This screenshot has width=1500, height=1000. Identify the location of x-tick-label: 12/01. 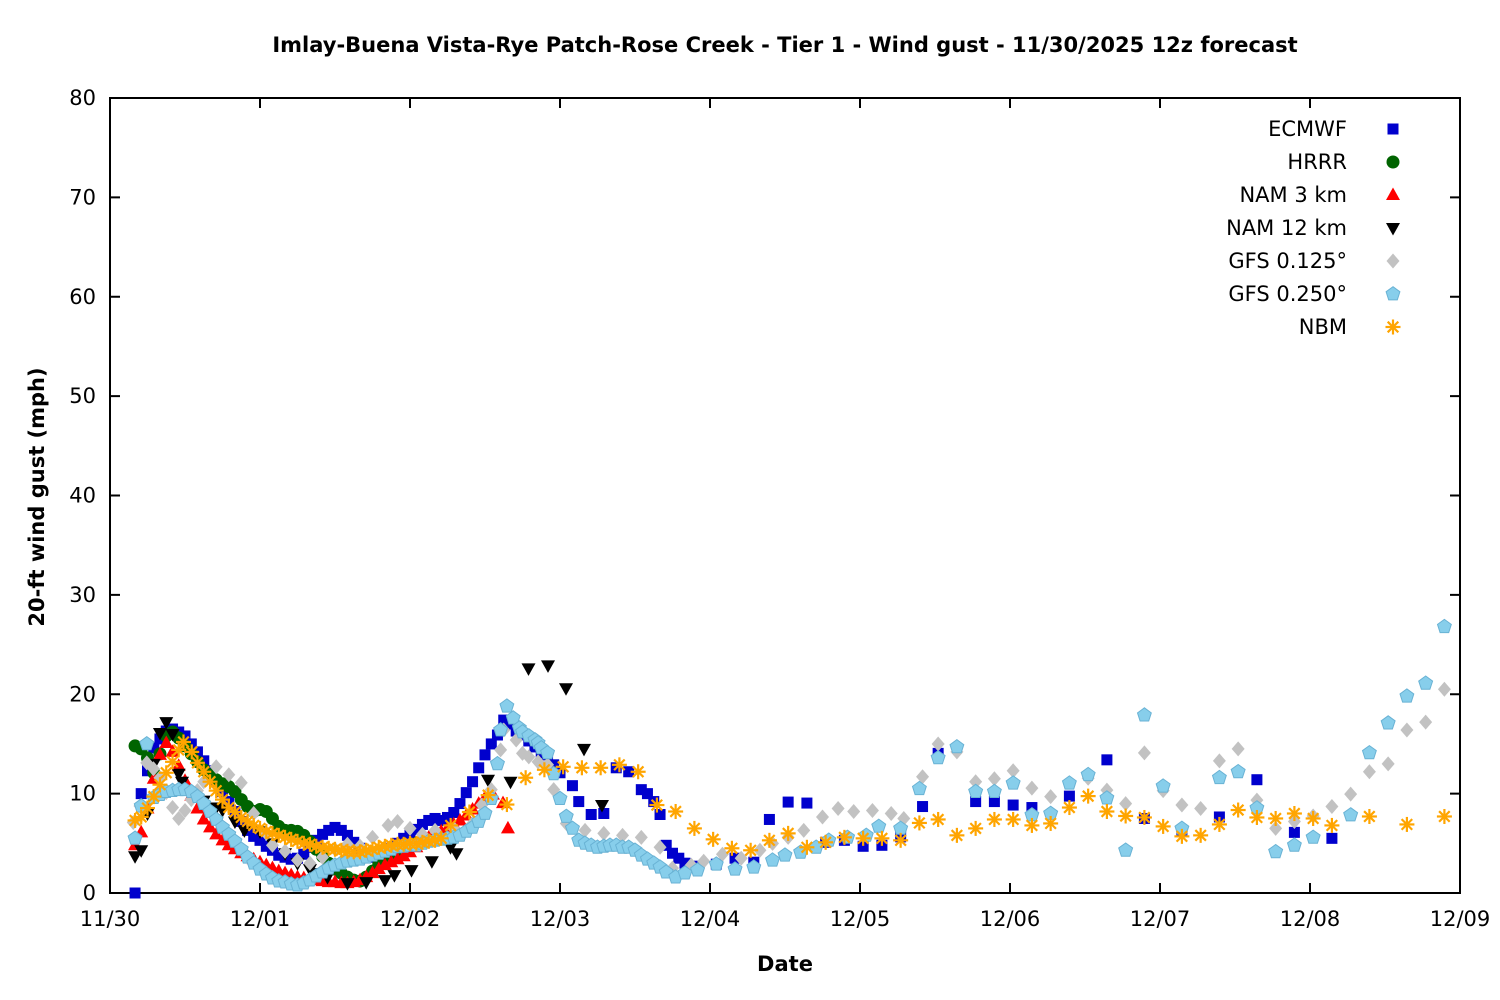
(260, 919).